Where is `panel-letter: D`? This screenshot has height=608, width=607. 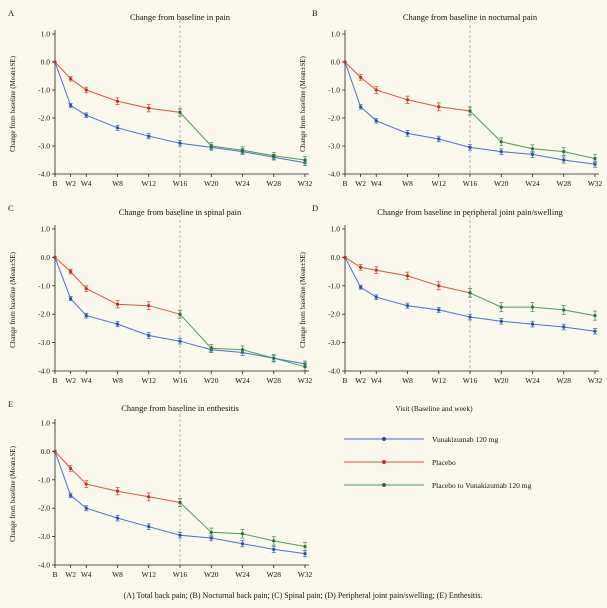 panel-letter: D is located at coordinates (315, 208).